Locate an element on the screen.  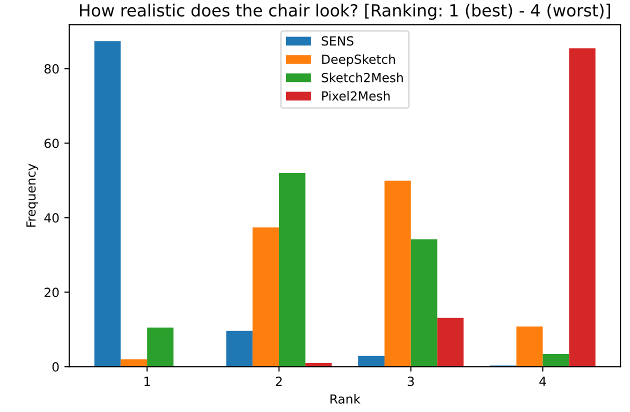
legend-label: Sketch2Mesh is located at coordinates (362, 77).